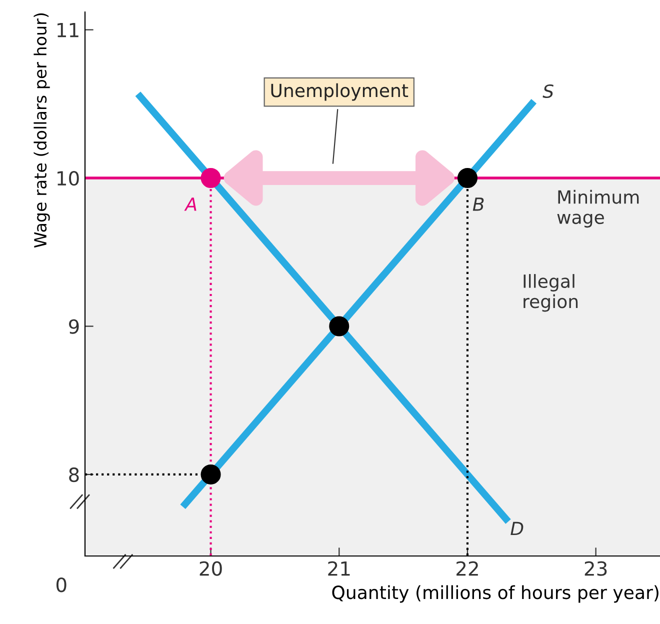 The height and width of the screenshot is (624, 660). Describe the element at coordinates (42, 130) in the screenshot. I see `y-axis-title: Wage rate (dollars per hour)` at that location.